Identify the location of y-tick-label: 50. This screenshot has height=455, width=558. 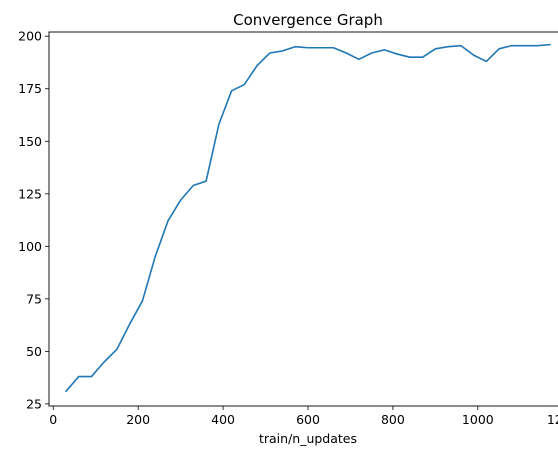
(34, 351).